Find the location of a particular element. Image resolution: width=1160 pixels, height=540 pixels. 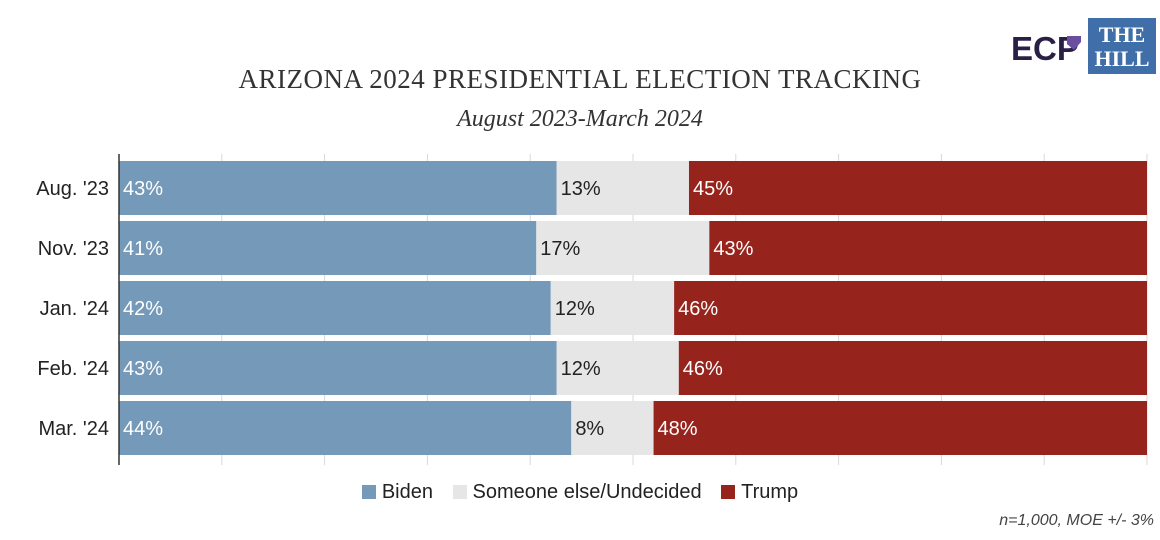

legend-item-trump: Trump is located at coordinates (759, 492).